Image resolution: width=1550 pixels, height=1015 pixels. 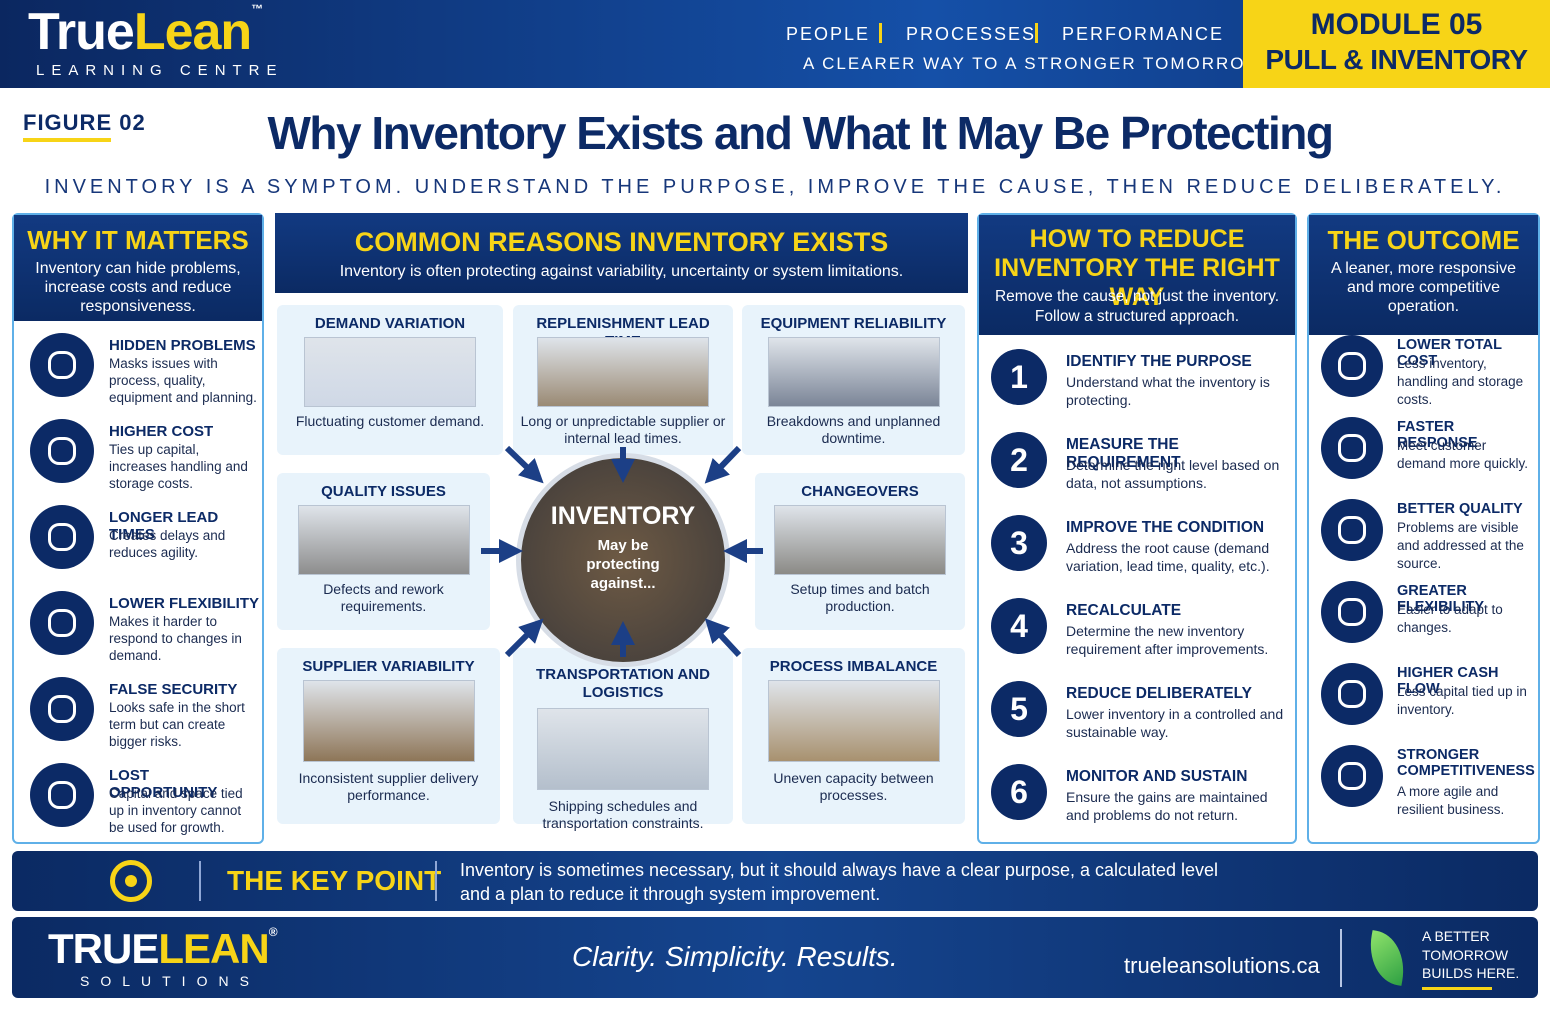 What do you see at coordinates (1460, 509) in the screenshot?
I see `item-title: BETTER QUALITY` at bounding box center [1460, 509].